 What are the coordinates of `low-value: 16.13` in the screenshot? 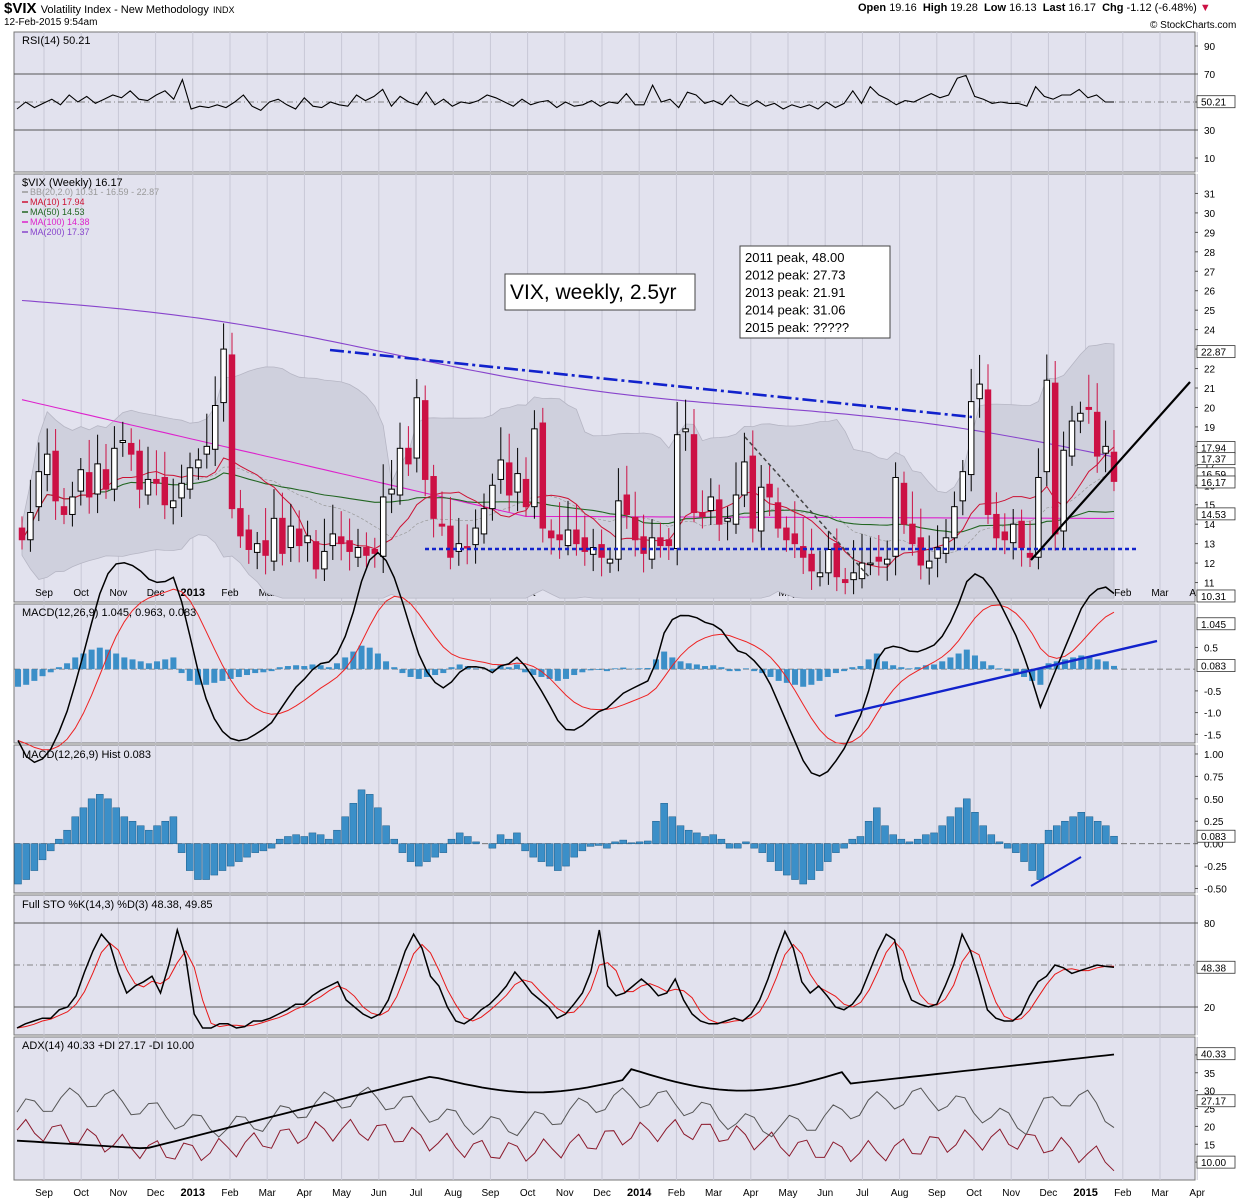 It's located at (1023, 8).